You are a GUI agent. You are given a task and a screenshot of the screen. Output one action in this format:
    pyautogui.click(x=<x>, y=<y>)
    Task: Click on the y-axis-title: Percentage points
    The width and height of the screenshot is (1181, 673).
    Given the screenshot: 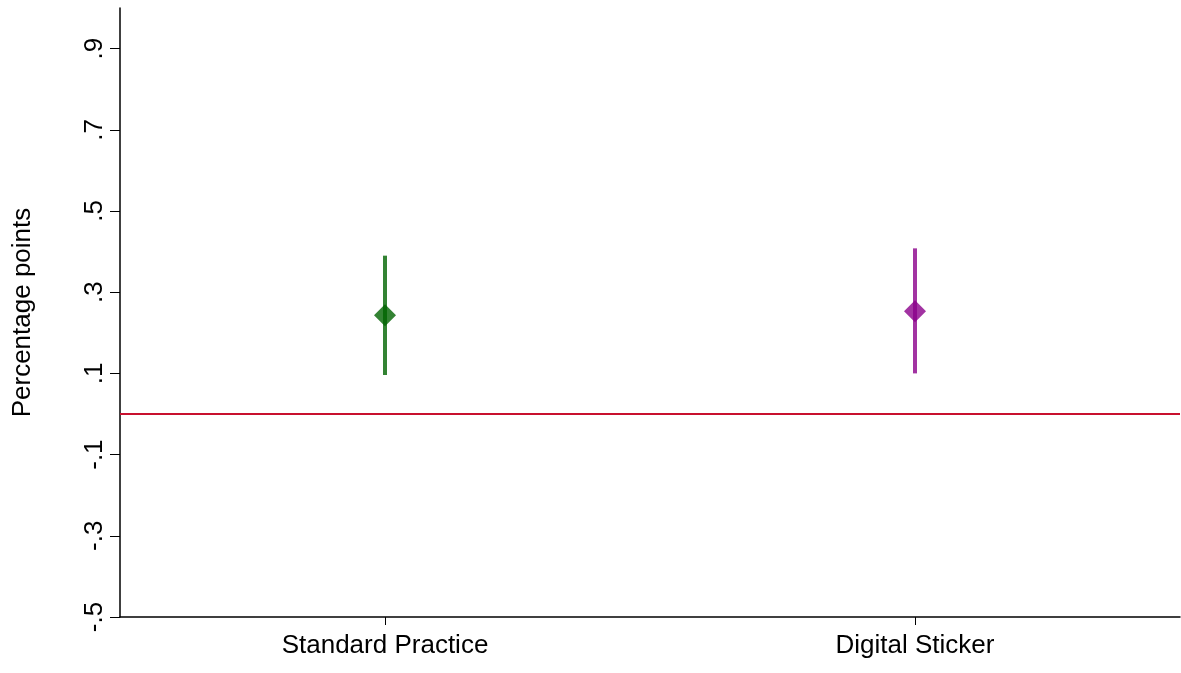 What is the action you would take?
    pyautogui.click(x=21, y=312)
    